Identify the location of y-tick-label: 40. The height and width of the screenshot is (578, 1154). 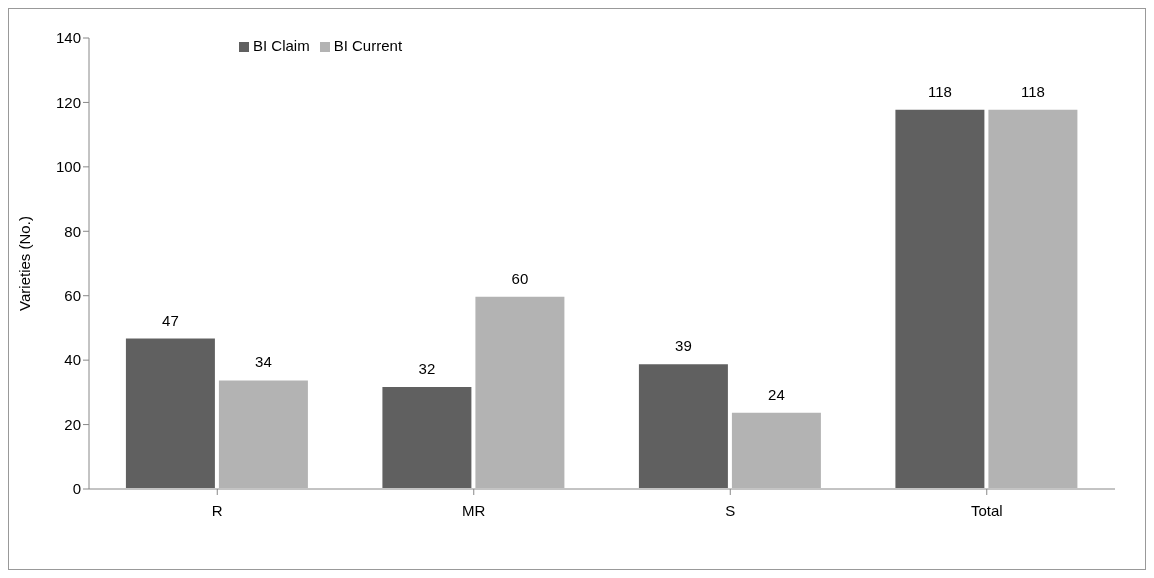
(72, 360).